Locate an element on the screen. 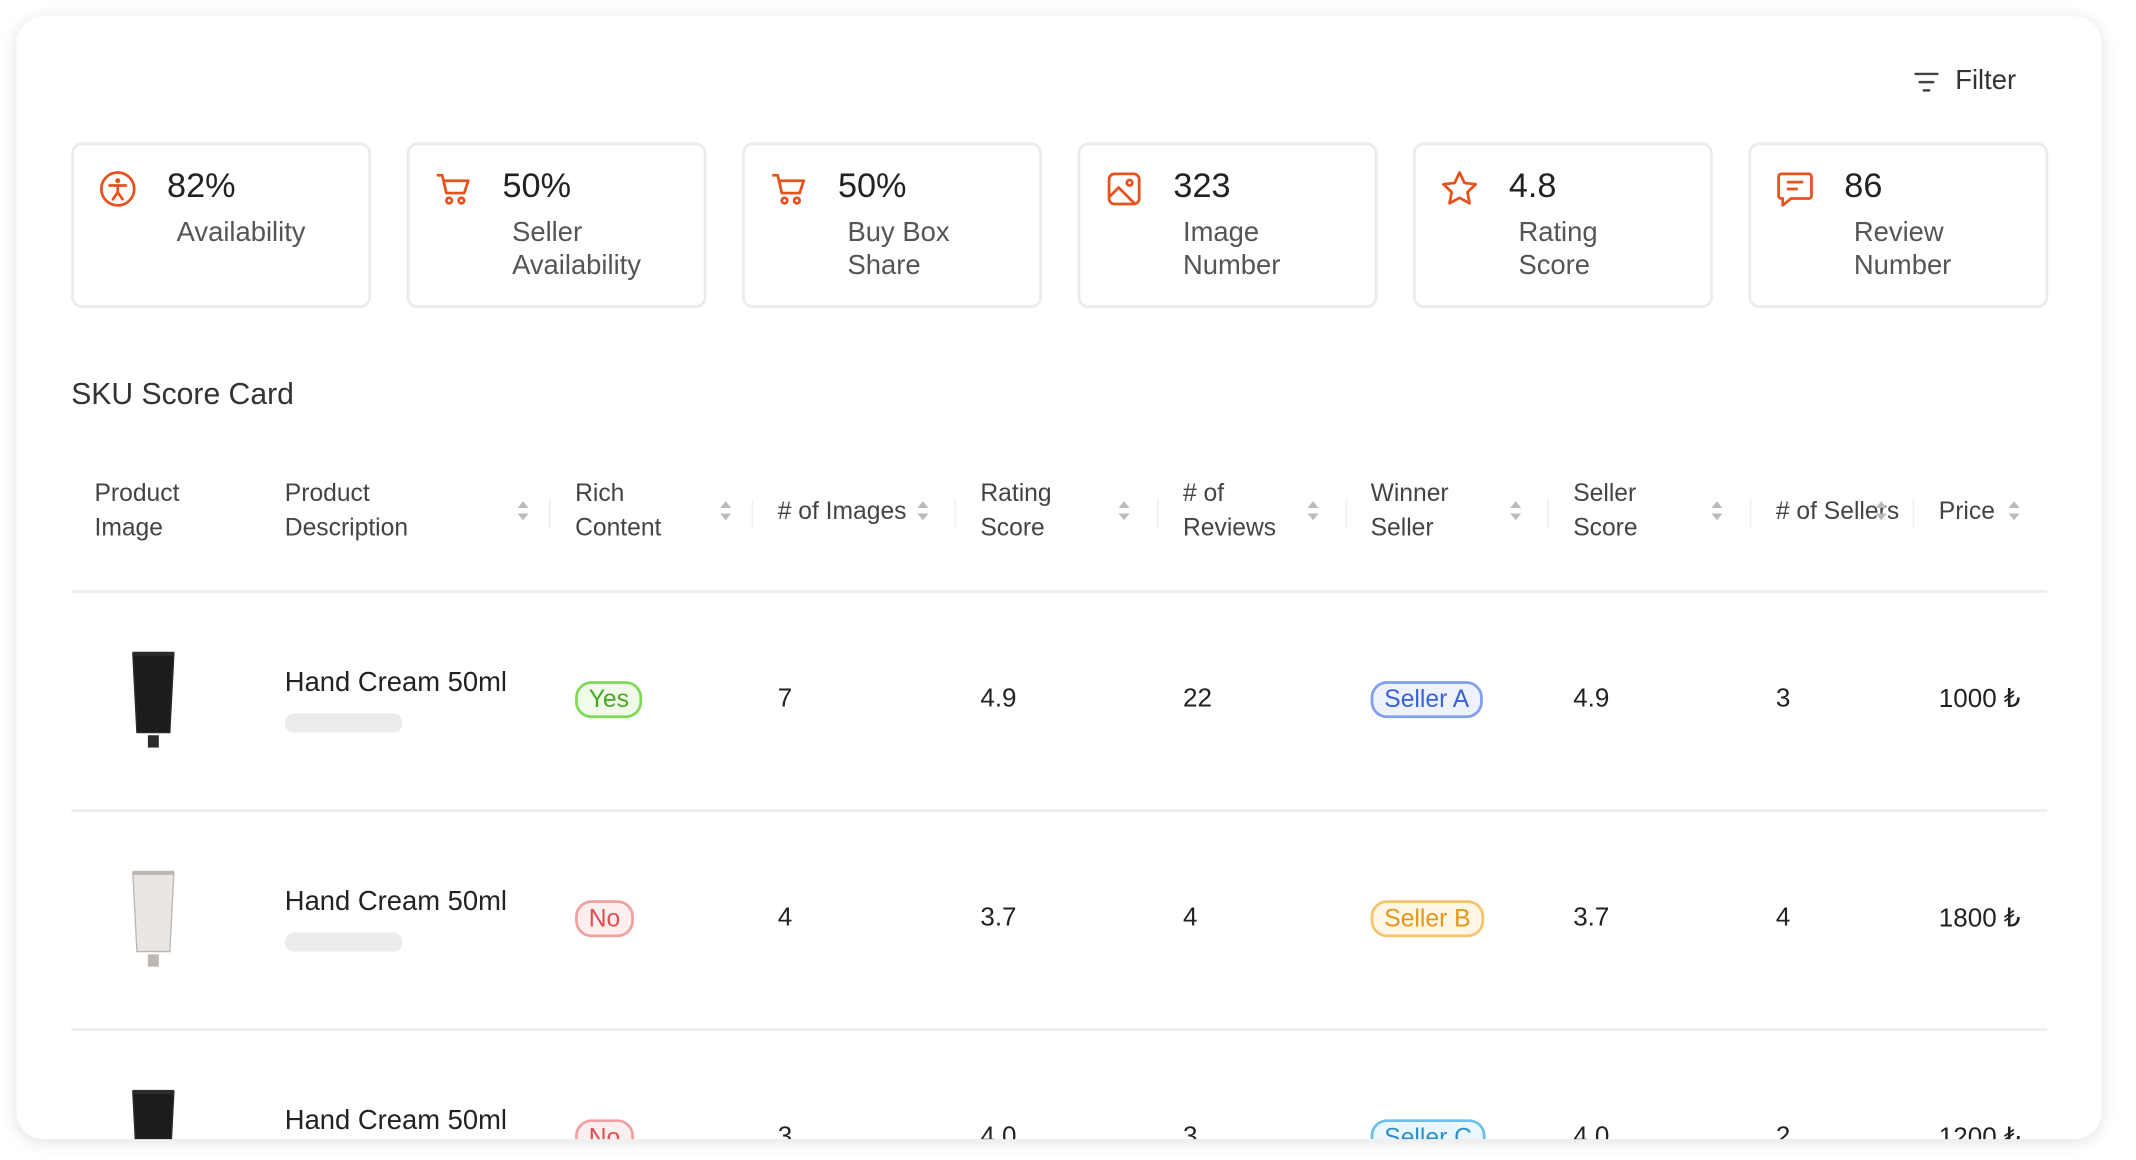  metric-card: 50% Buy Box Share is located at coordinates (892, 225).